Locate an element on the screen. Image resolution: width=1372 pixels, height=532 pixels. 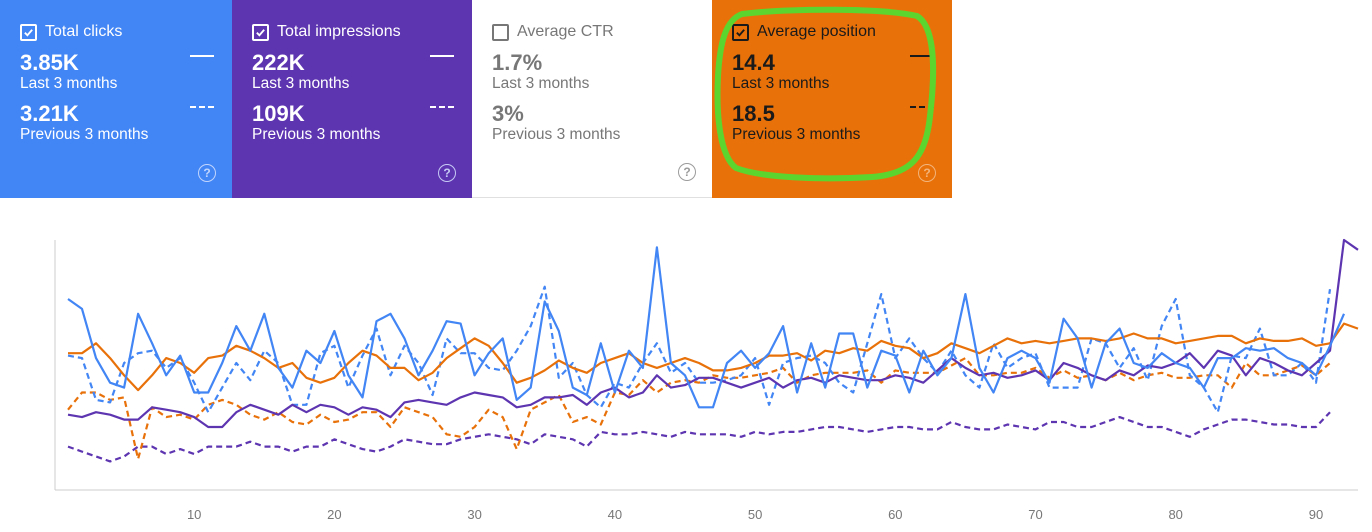
x-tick-label: 20 is located at coordinates (334, 514).